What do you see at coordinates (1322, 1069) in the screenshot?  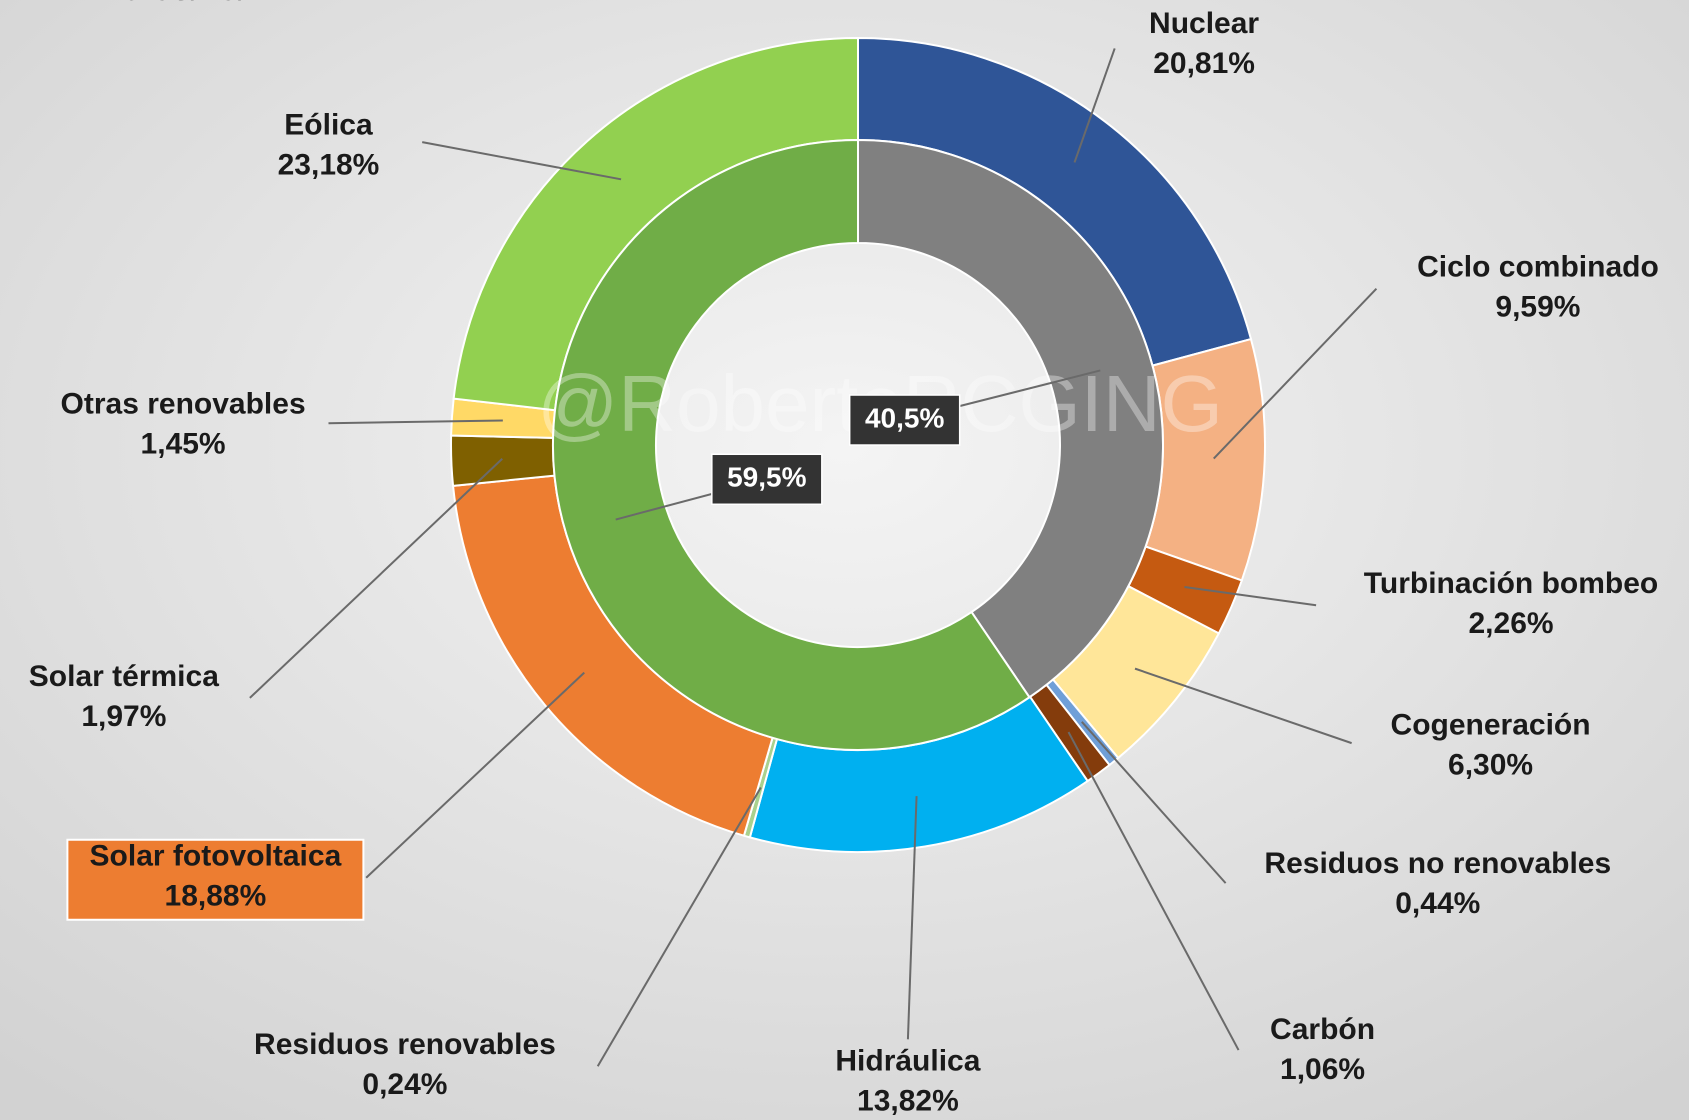 I see `slice-value-label: 1,06%` at bounding box center [1322, 1069].